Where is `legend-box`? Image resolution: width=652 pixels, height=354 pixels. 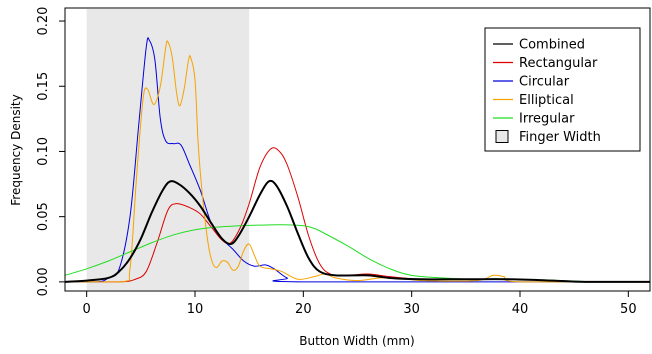
legend-box is located at coordinates (562, 89).